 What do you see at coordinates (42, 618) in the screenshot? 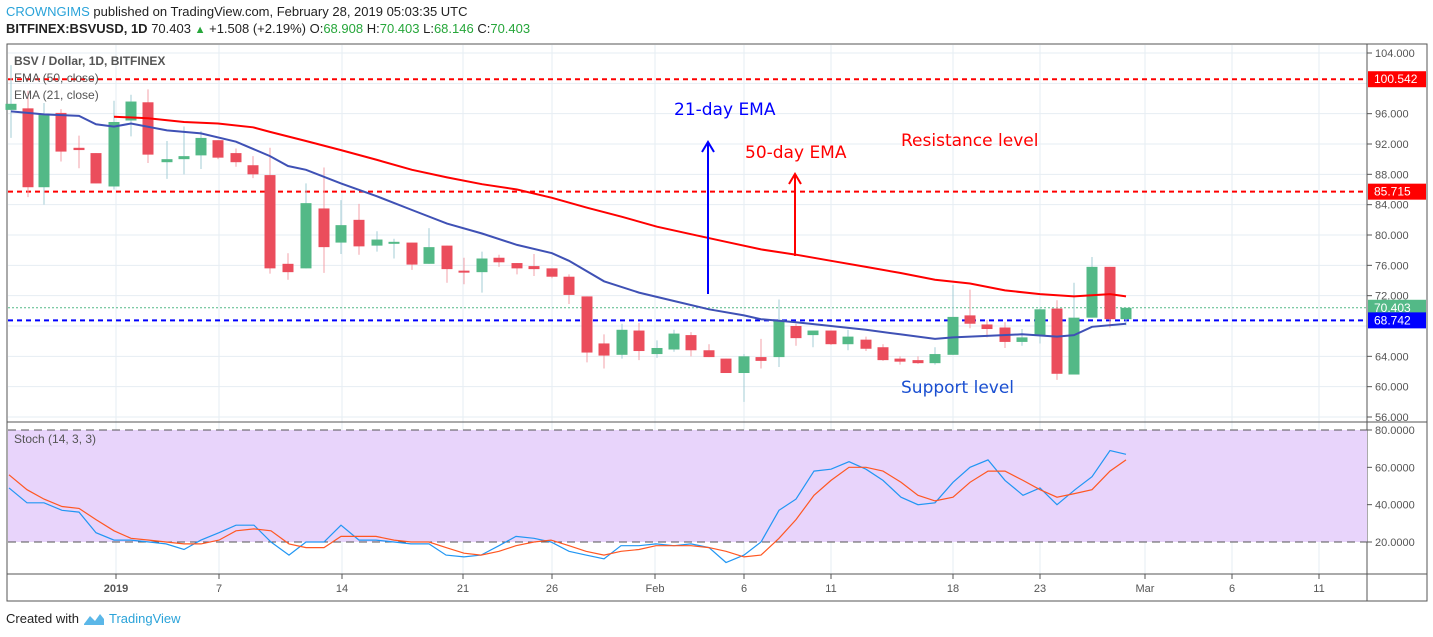
I see `created-with-text: Created with` at bounding box center [42, 618].